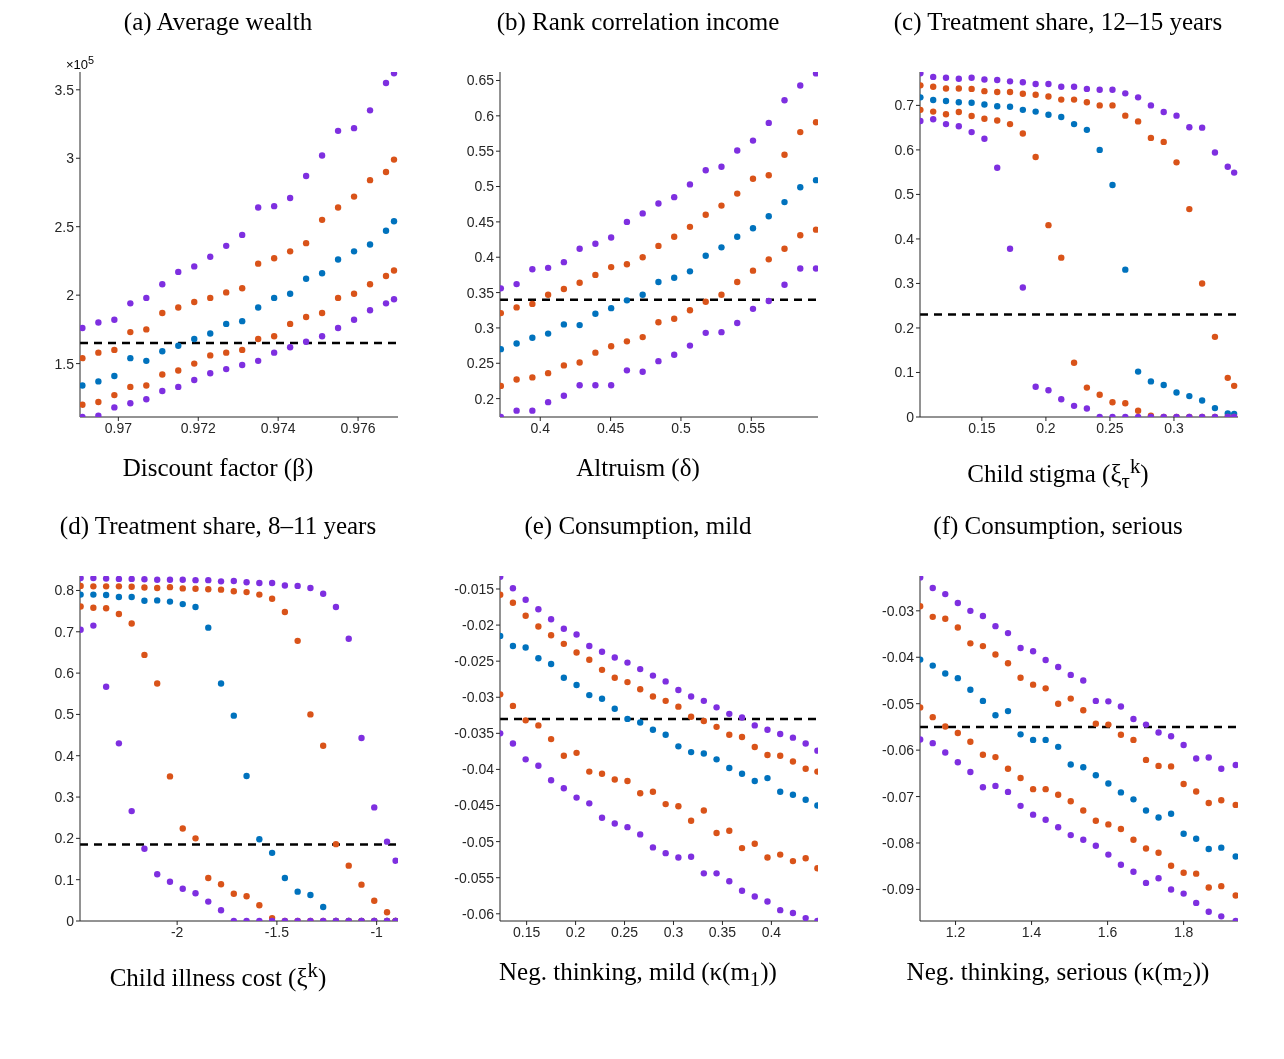 The width and height of the screenshot is (1284, 1059). What do you see at coordinates (722, 932) in the screenshot?
I see `x-tick-label: 0.35` at bounding box center [722, 932].